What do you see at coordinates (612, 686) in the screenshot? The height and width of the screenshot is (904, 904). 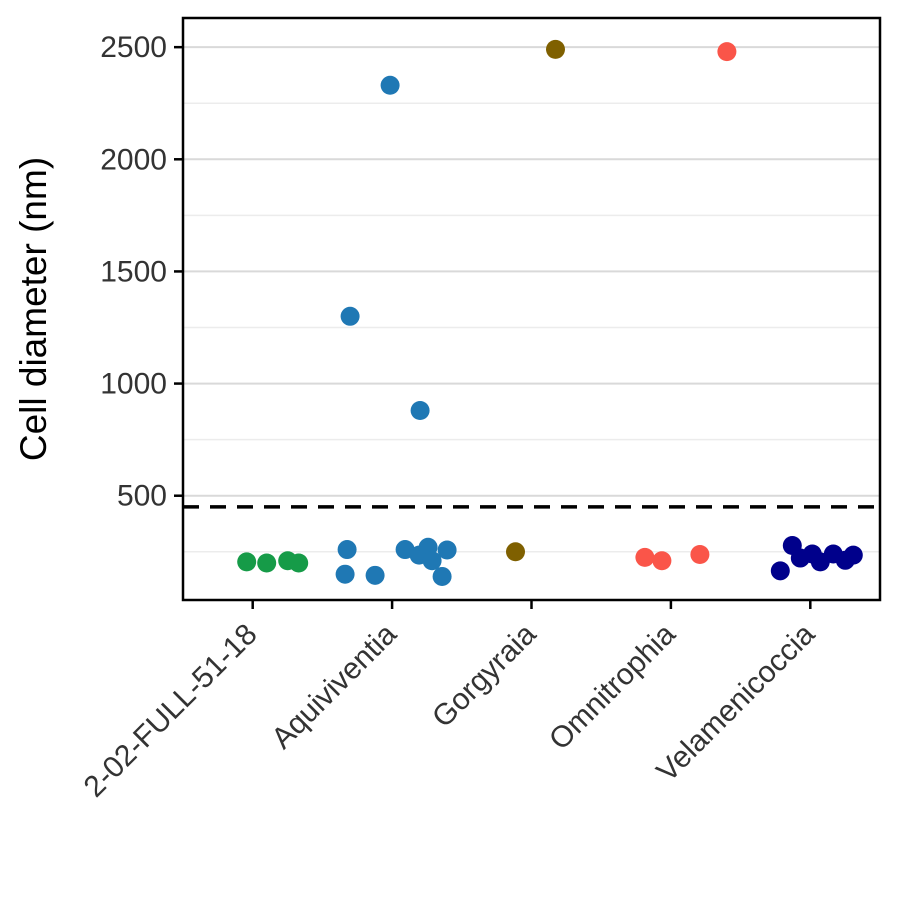 I see `x-category-label: Omnitrophia` at bounding box center [612, 686].